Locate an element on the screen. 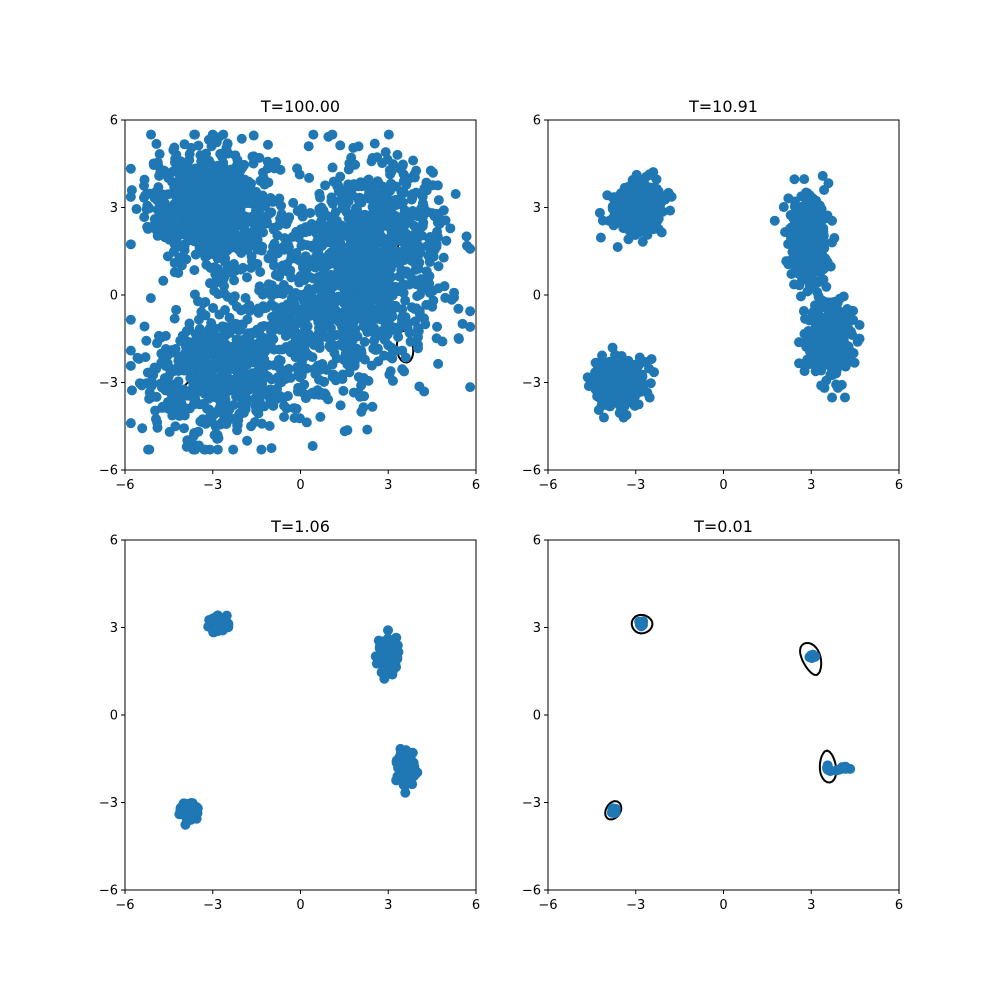 The image size is (1000, 1000). subplot-title: T=100.00 is located at coordinates (300, 106).